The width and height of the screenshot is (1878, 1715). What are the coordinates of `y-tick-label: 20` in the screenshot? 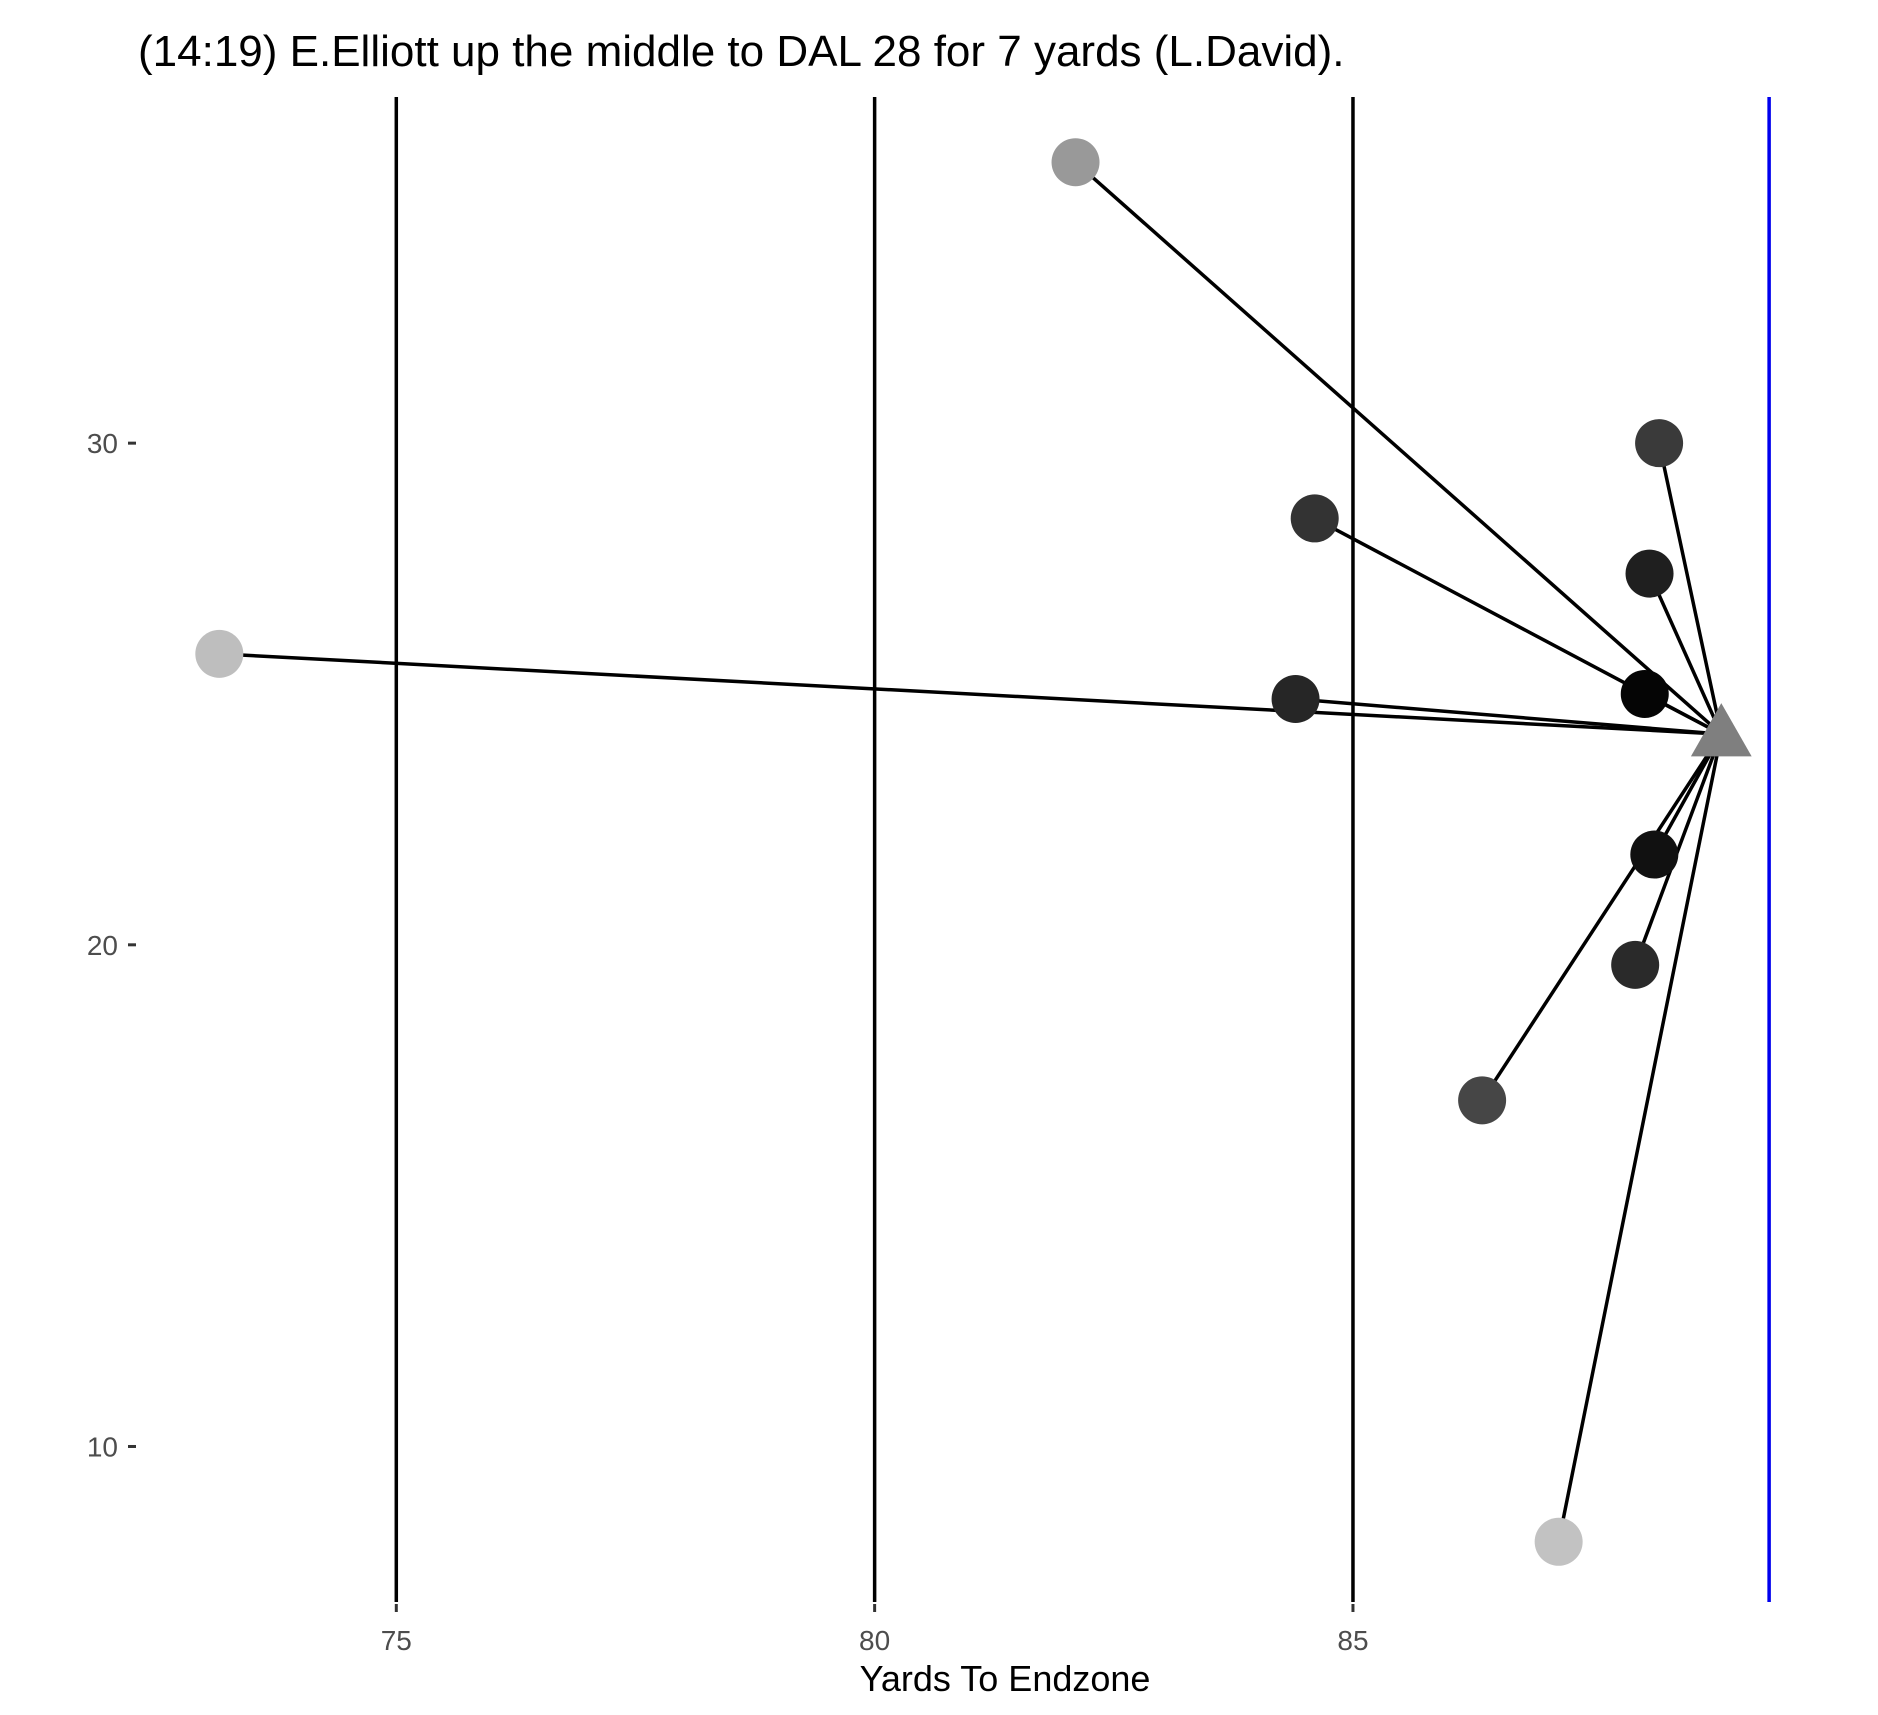 It's located at (102, 945).